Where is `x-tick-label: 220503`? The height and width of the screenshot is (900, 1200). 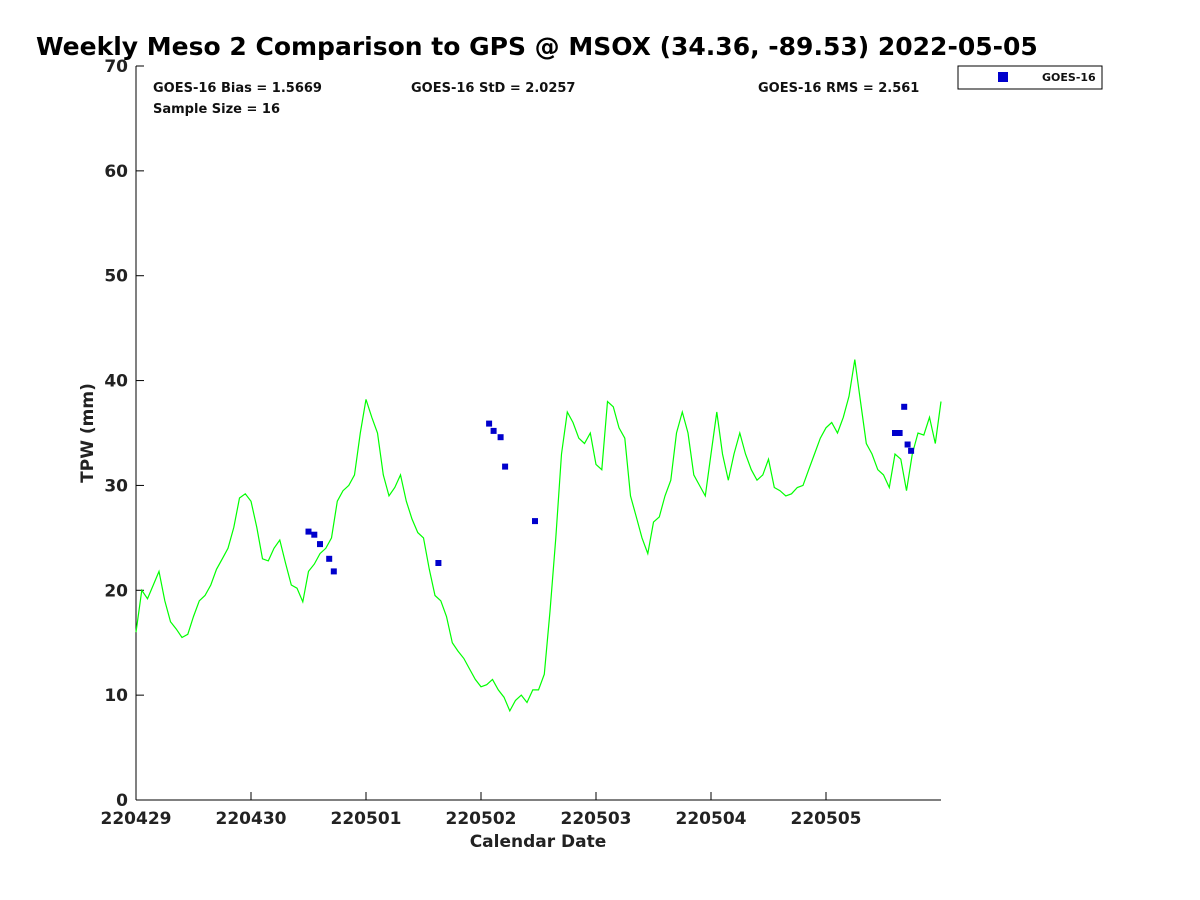 x-tick-label: 220503 is located at coordinates (596, 819).